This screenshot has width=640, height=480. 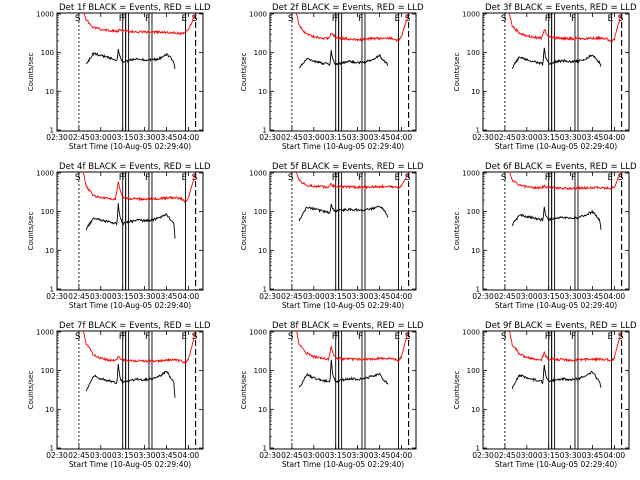 What do you see at coordinates (348, 8) in the screenshot?
I see `chart-title: Det 2f BLACK = Events, RED = LLD` at bounding box center [348, 8].